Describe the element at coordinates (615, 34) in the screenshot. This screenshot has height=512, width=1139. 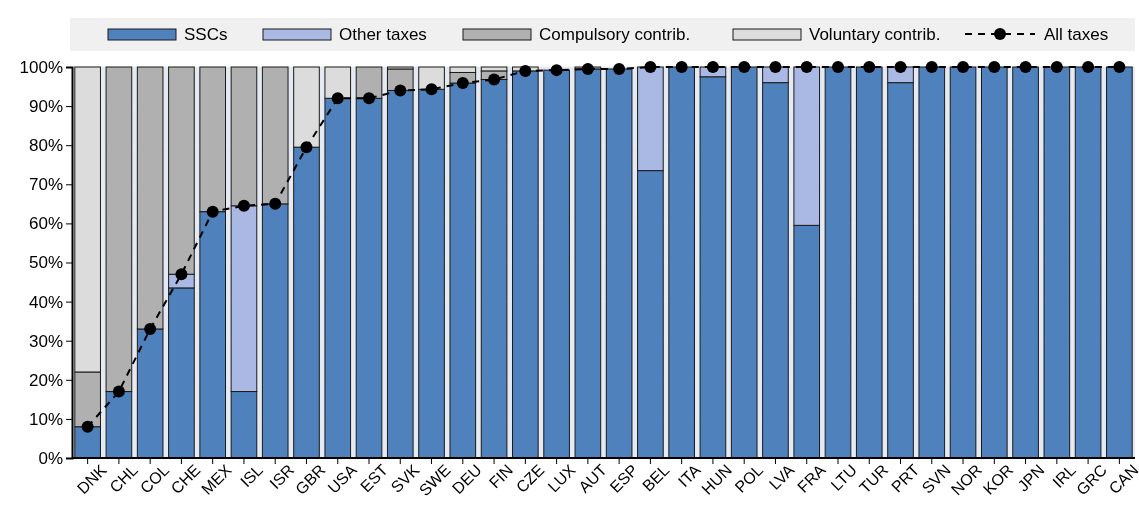
I see `legend-label: Compulsory contrib.` at that location.